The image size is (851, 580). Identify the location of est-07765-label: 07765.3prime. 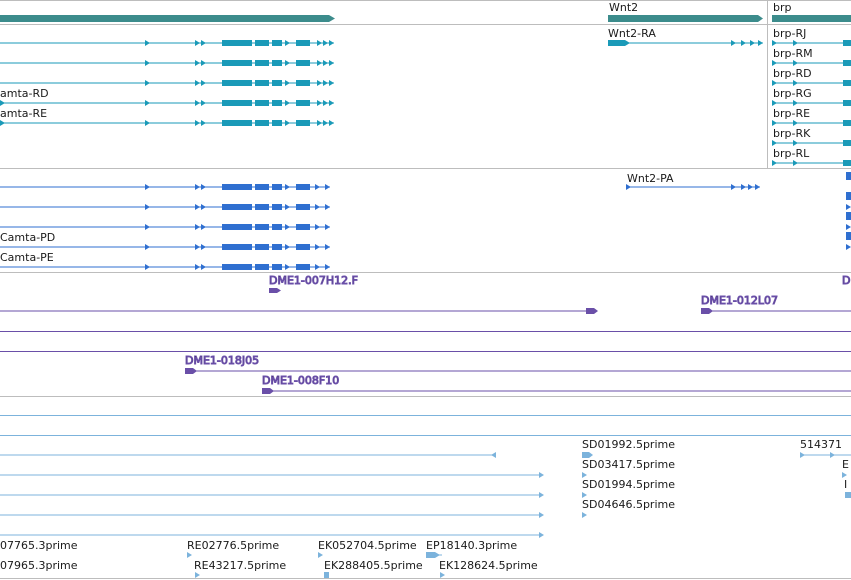
(39, 545).